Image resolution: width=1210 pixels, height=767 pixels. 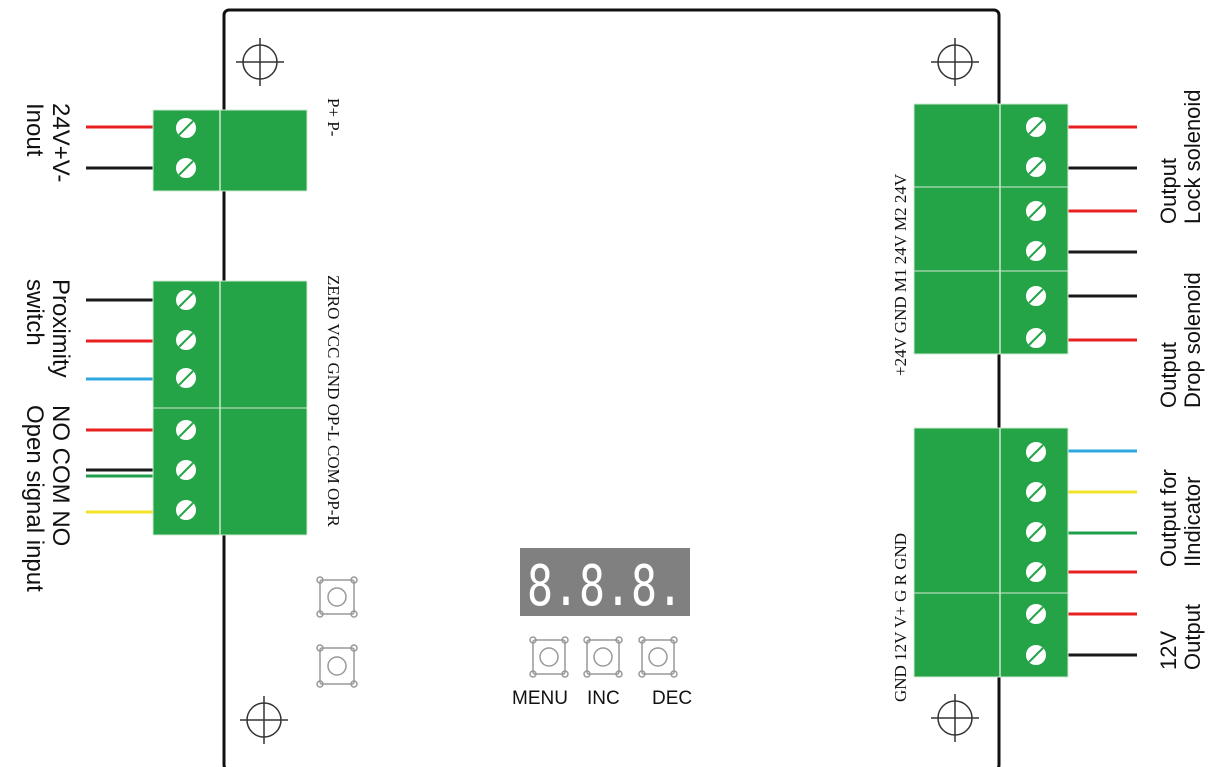 What do you see at coordinates (34, 130) in the screenshot?
I see `label-line: Inout` at bounding box center [34, 130].